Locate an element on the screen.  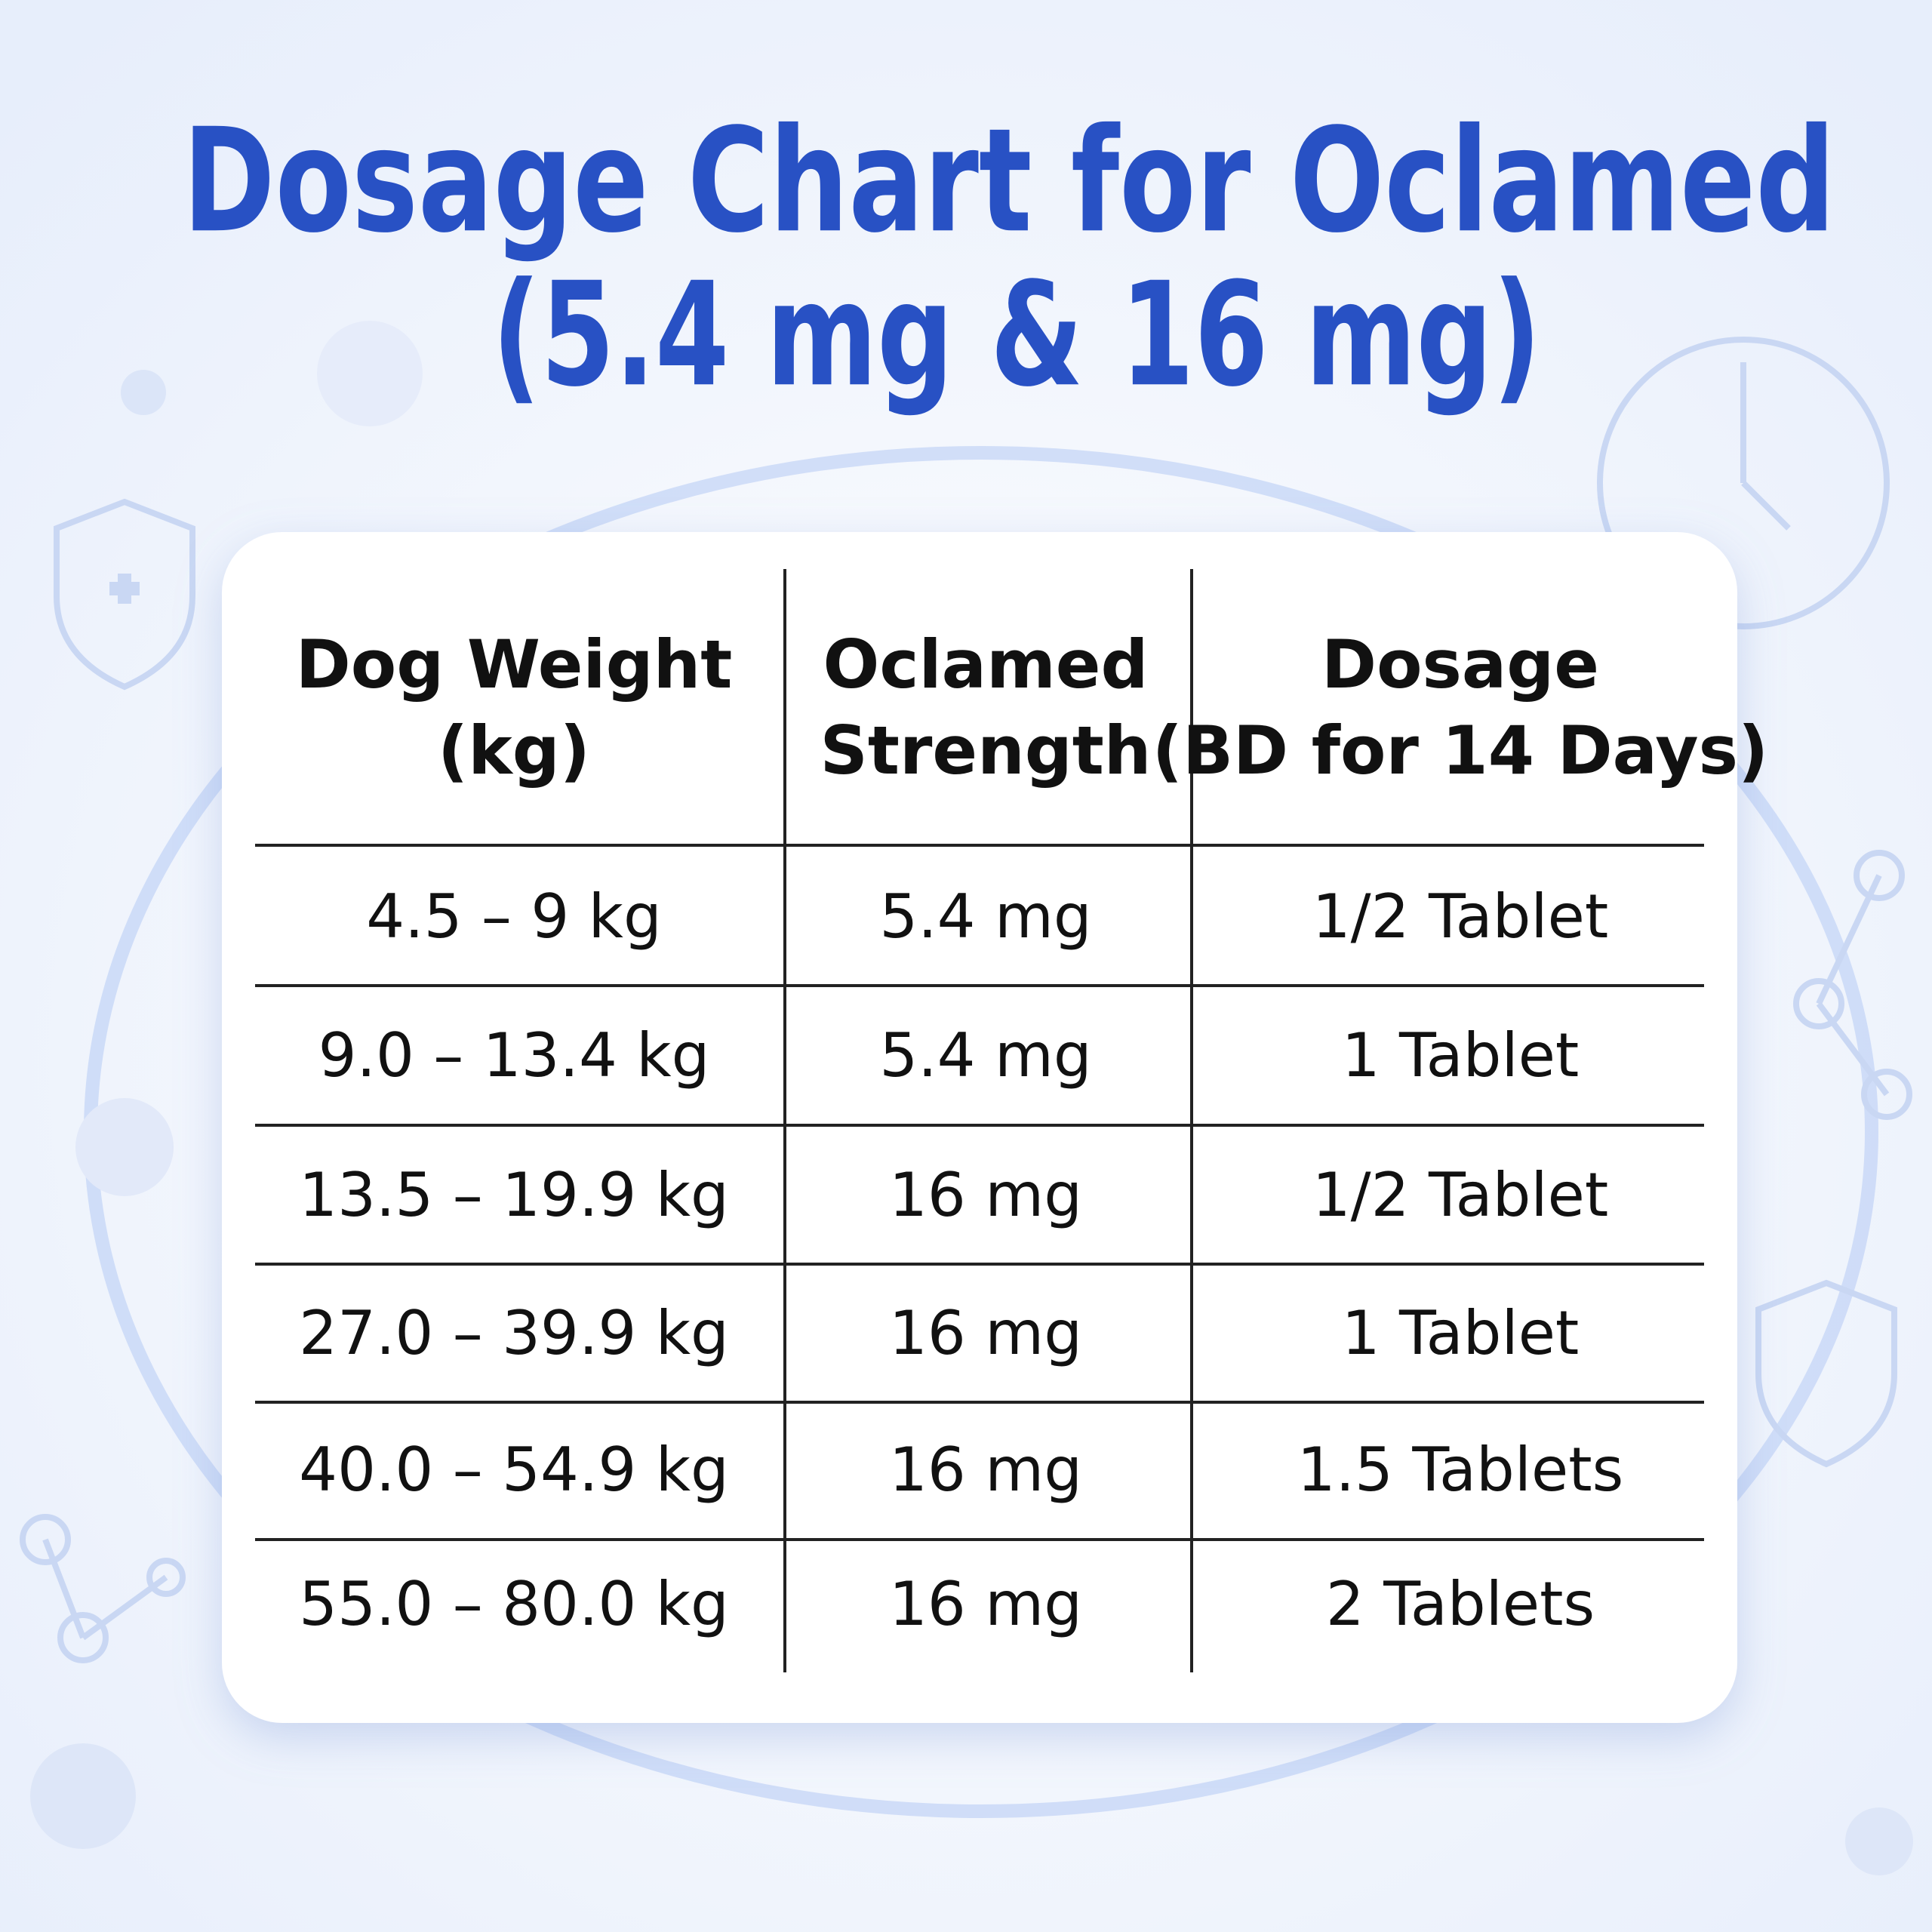
column-header: Oclamed is located at coordinates (986, 664).